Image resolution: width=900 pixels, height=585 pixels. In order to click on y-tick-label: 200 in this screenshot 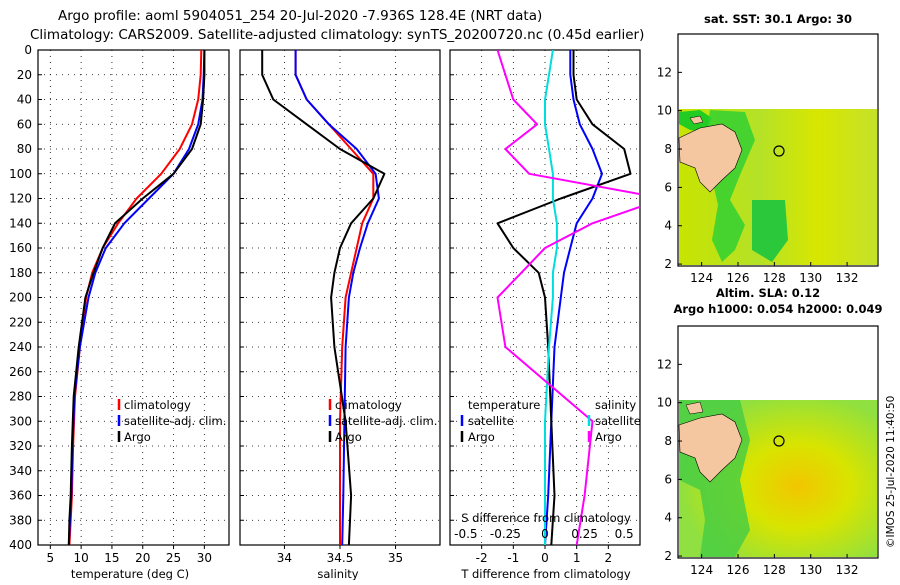, I will do `click(20, 298)`.